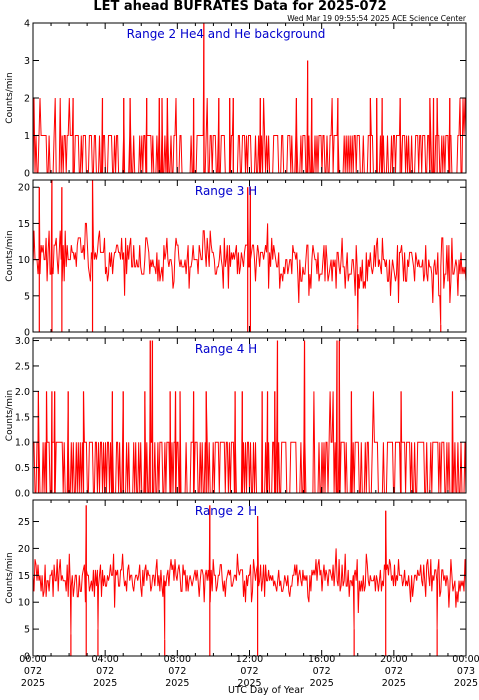  Describe the element at coordinates (104, 659) in the screenshot. I see `x-tick-label: 04:00` at that location.